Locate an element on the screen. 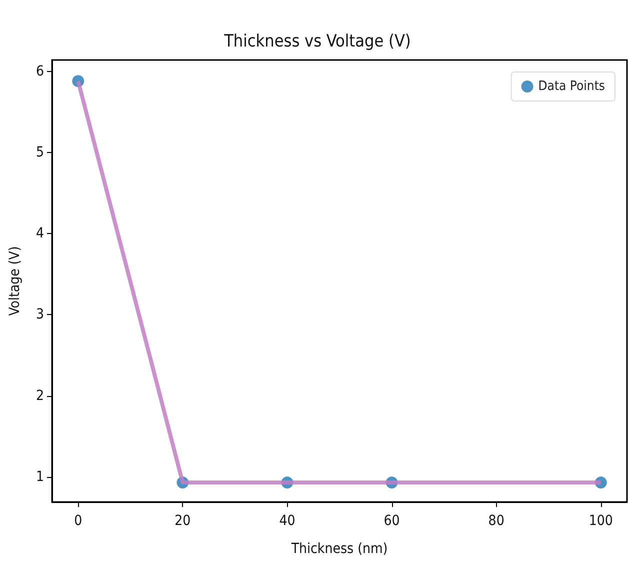 The image size is (635, 587). y-tick-label: 3 is located at coordinates (40, 314).